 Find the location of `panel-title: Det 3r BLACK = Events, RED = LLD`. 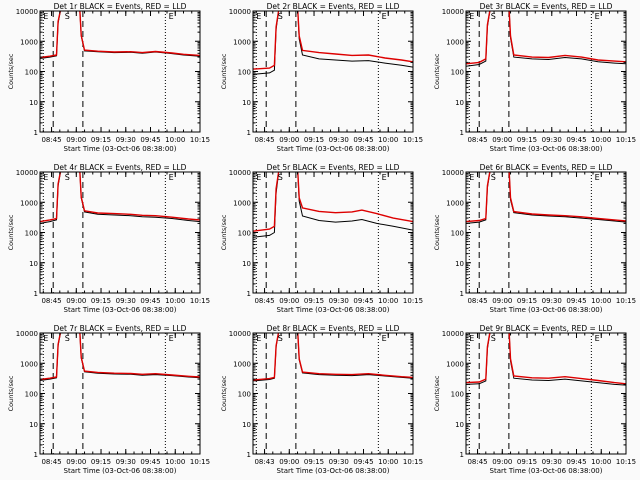

panel-title: Det 3r BLACK = Events, RED = LLD is located at coordinates (546, 6).